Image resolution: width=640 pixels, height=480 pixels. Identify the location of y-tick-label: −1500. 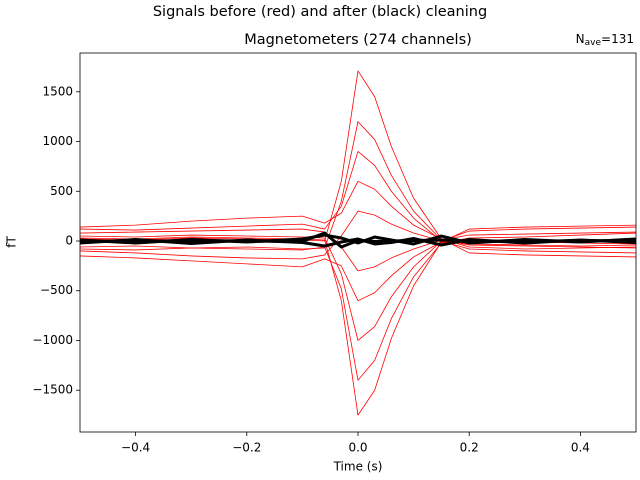
(52, 390).